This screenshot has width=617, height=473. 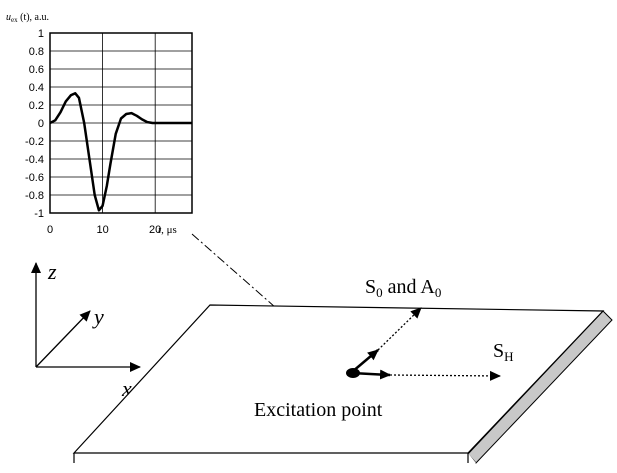 I want to click on x-tick-labels: 0 10 20, so click(x=104, y=230).